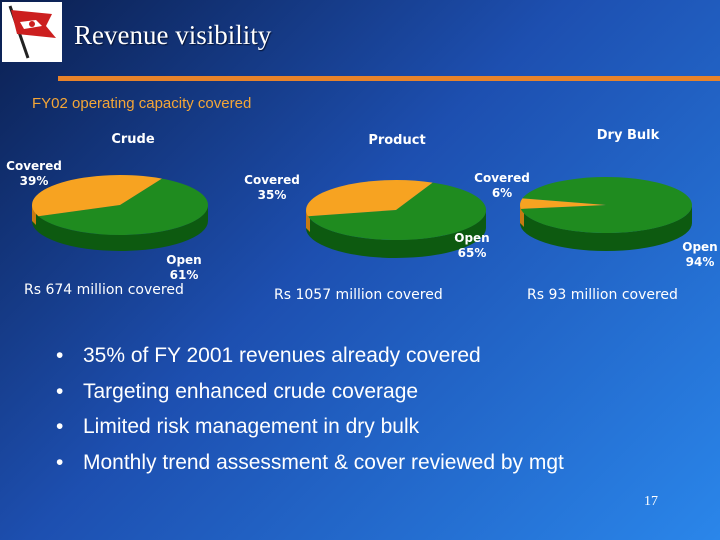  Describe the element at coordinates (184, 275) in the screenshot. I see `open-percent: 61%` at that location.